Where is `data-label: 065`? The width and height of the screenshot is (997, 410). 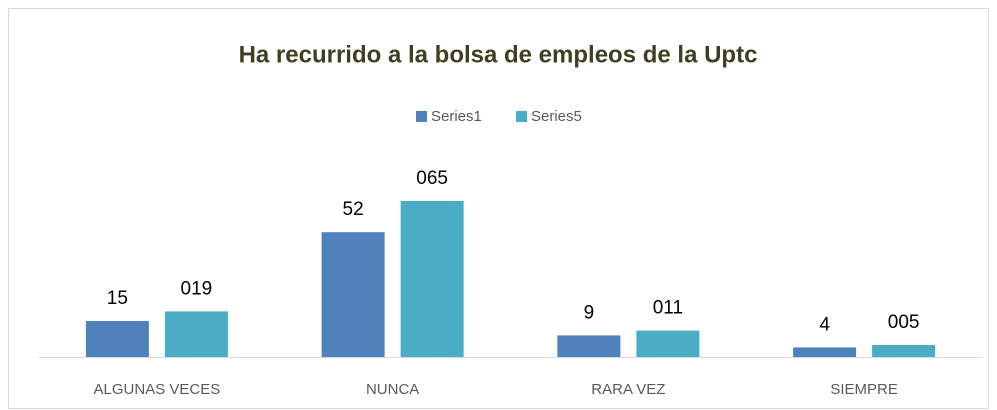
data-label: 065 is located at coordinates (432, 178).